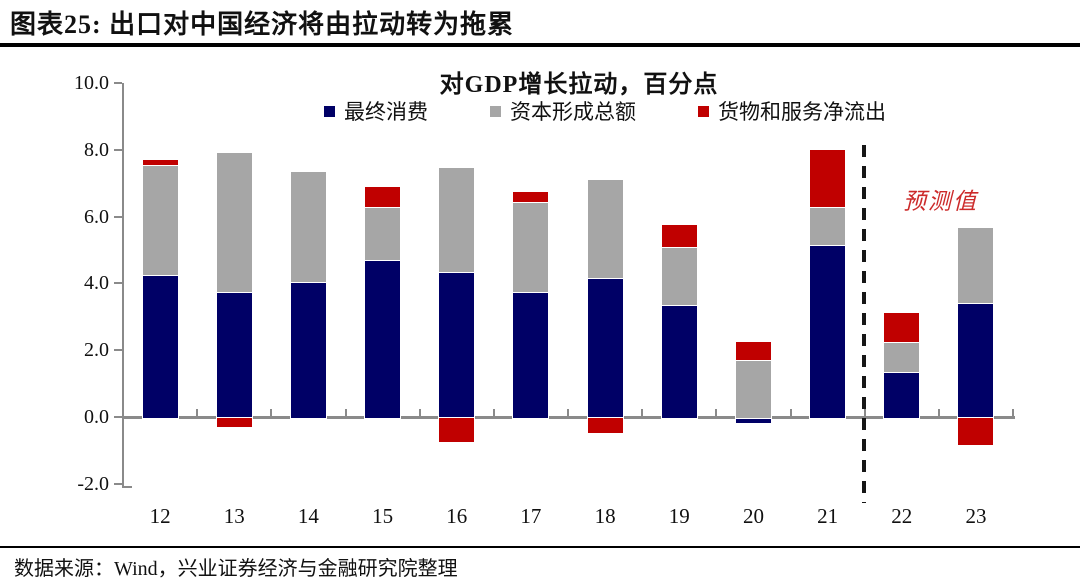 Image resolution: width=1080 pixels, height=586 pixels. What do you see at coordinates (864, 324) in the screenshot?
I see `forecast-divider-dashed-line` at bounding box center [864, 324].